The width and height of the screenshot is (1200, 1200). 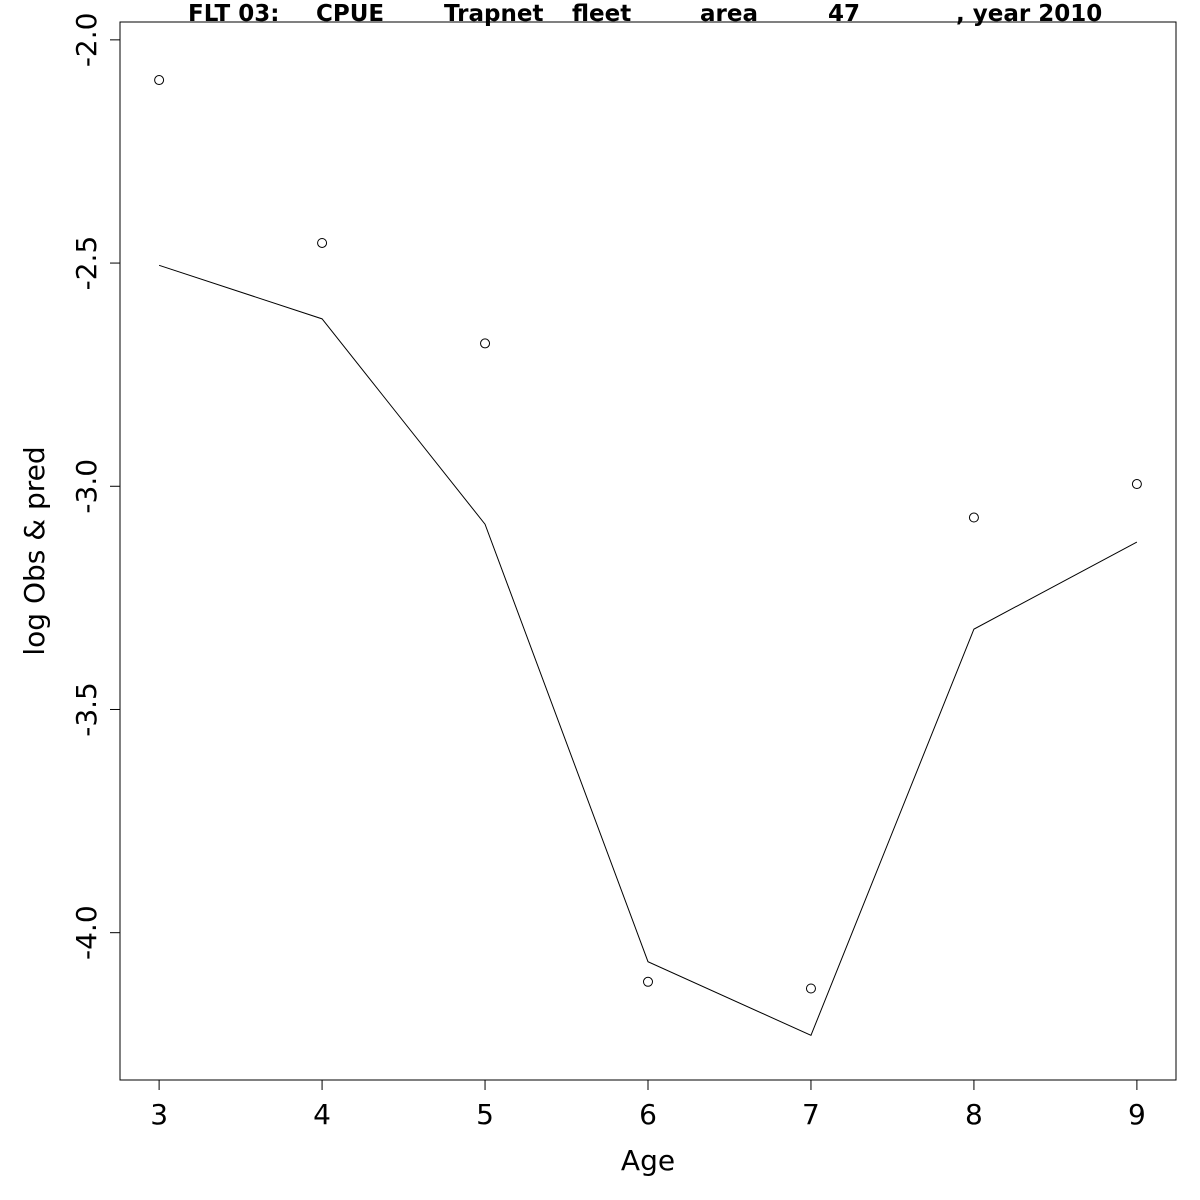 What do you see at coordinates (601, 14) in the screenshot?
I see `title-part-fleet: fleet` at bounding box center [601, 14].